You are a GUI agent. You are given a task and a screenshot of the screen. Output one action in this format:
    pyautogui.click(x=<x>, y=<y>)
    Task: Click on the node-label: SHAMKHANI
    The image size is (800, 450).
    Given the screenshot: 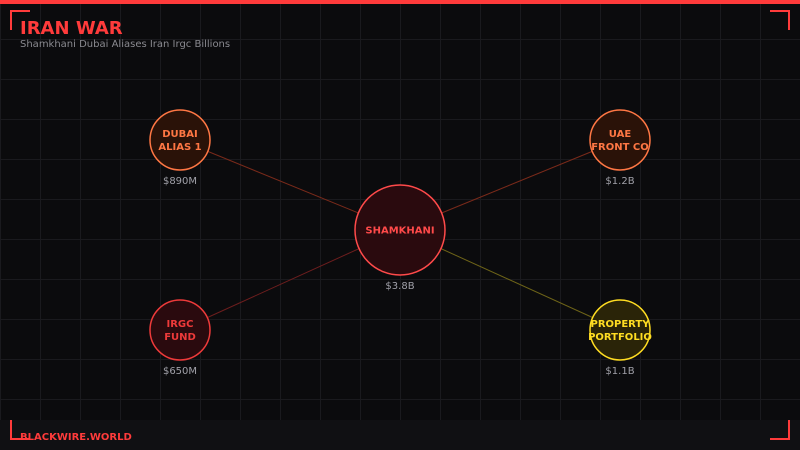 What is the action you would take?
    pyautogui.click(x=399, y=231)
    